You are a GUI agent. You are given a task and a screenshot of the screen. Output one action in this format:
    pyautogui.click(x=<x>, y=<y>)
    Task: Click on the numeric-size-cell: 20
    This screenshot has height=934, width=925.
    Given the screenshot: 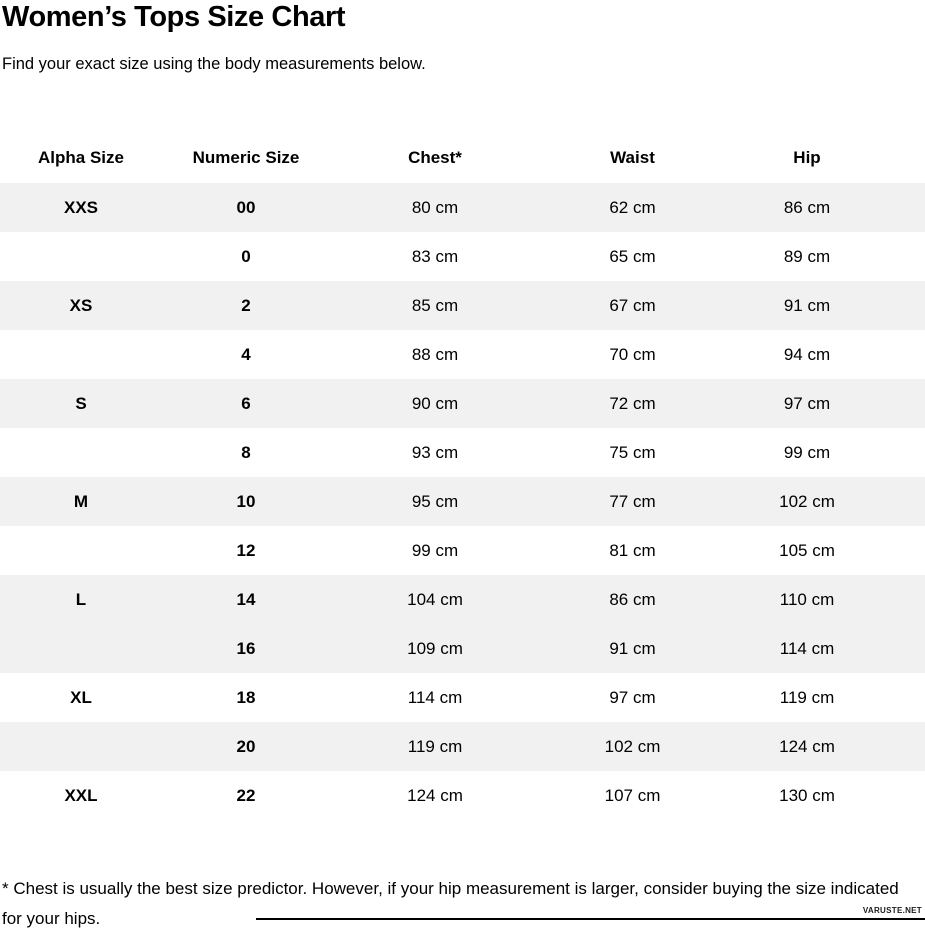 What is the action you would take?
    pyautogui.click(x=246, y=746)
    